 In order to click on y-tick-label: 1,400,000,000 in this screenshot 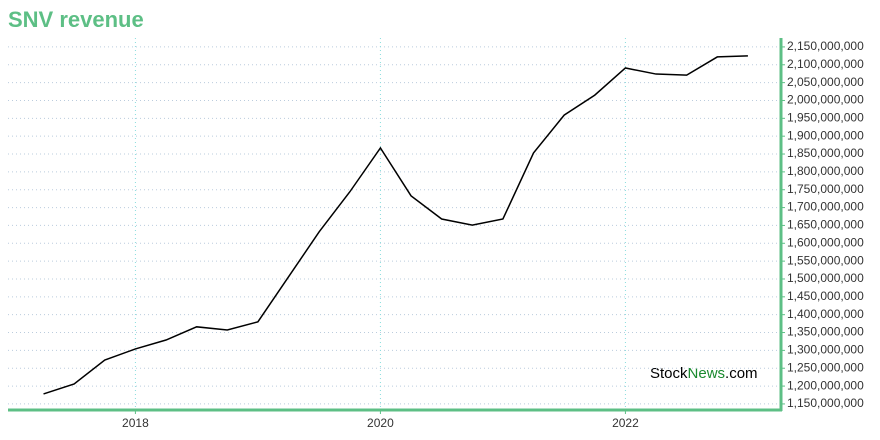, I will do `click(825, 314)`.